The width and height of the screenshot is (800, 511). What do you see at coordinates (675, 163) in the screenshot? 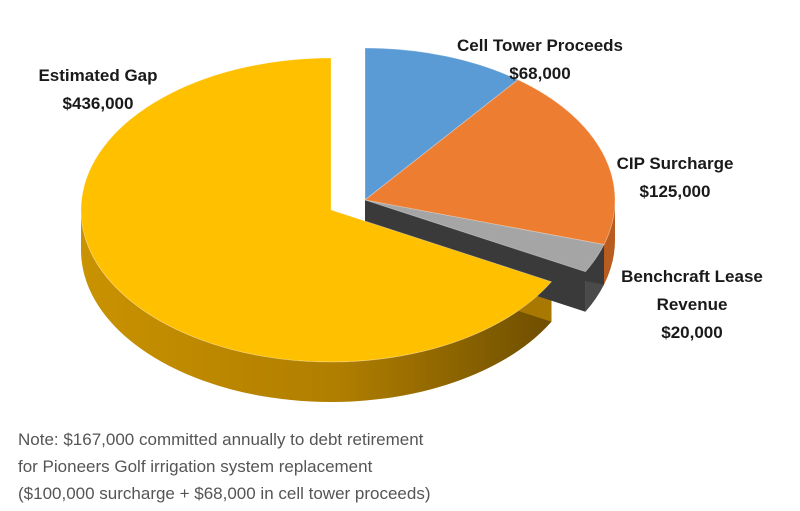
I see `slice-label-line: CIP Surcharge` at bounding box center [675, 163].